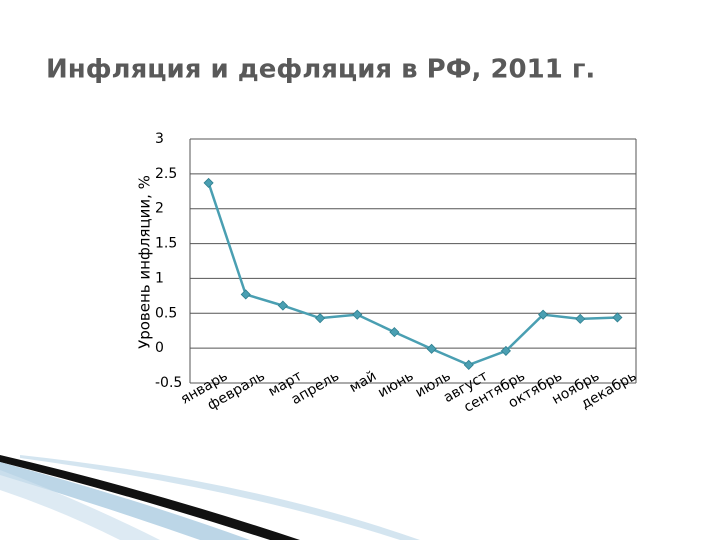 Image resolution: width=720 pixels, height=540 pixels. Describe the element at coordinates (166, 174) in the screenshot. I see `y-tick-label: 2.5` at that location.